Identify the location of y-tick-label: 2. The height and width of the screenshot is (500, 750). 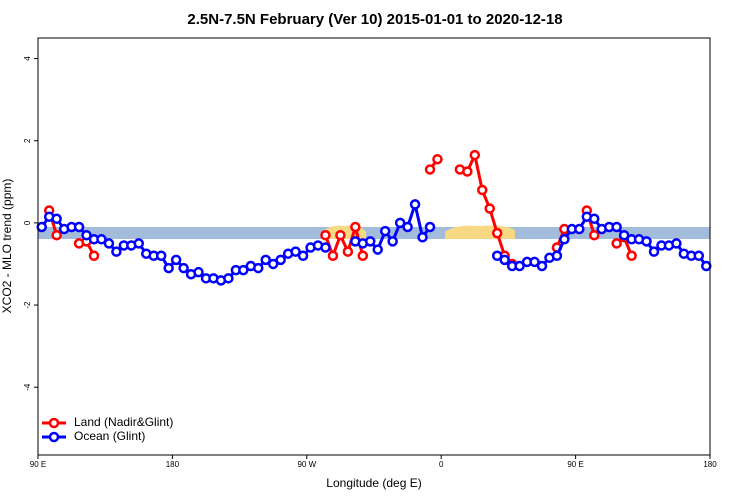
(27, 140).